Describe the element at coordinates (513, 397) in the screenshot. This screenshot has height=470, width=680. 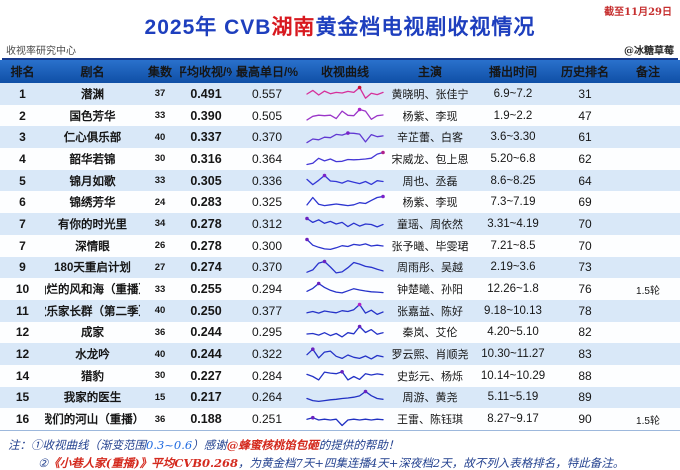
I see `air-period-cell: 5.11~5.19` at that location.